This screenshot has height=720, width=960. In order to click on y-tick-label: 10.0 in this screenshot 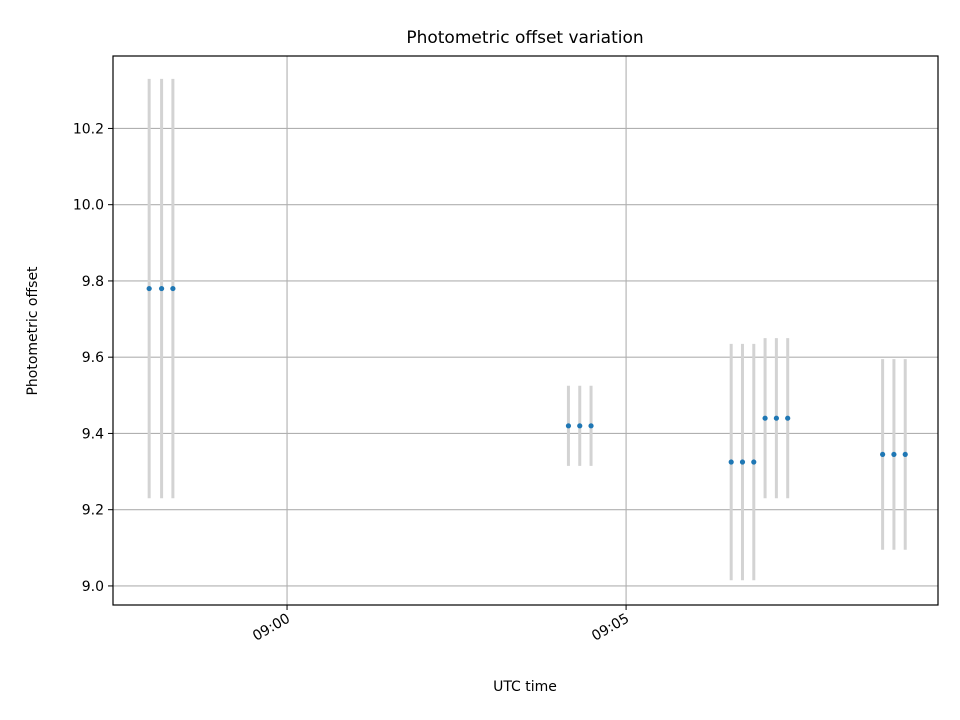, I will do `click(88, 206)`.